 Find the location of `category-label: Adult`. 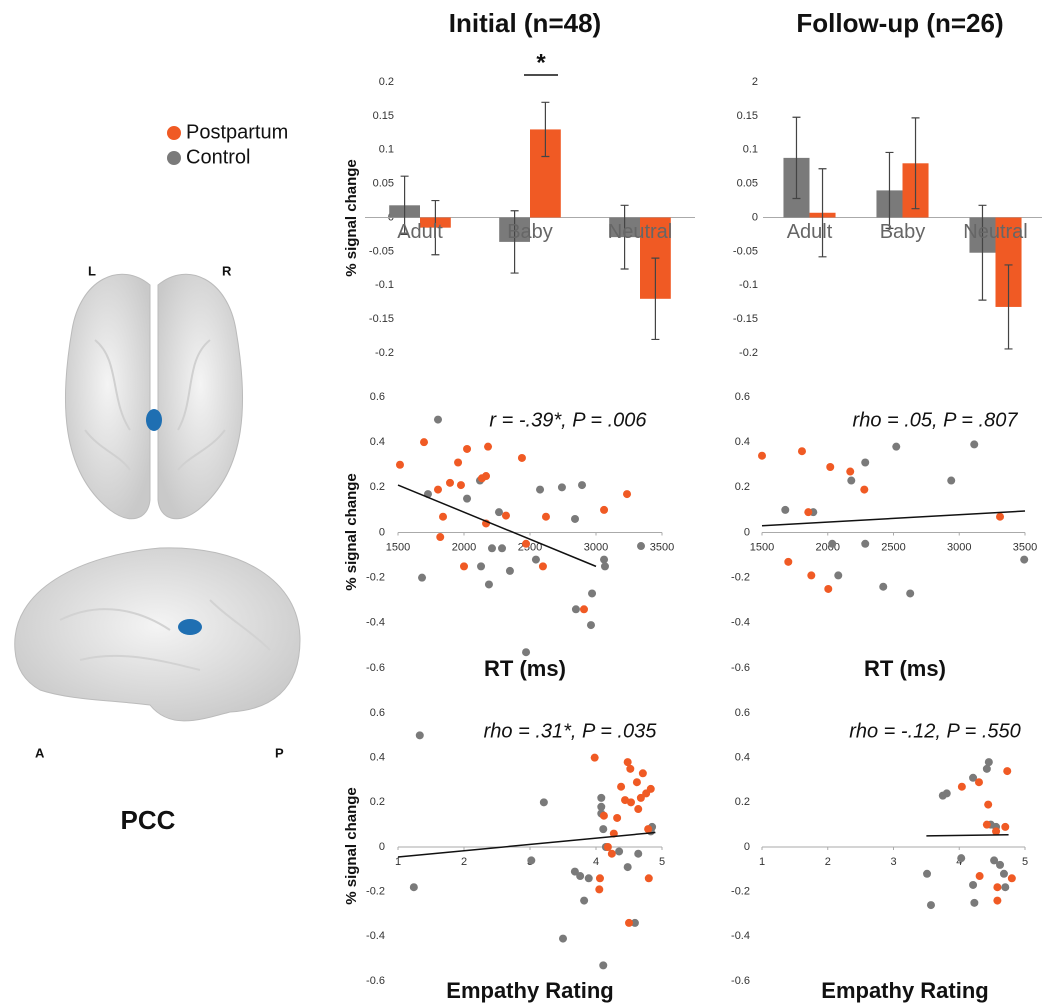

category-label: Adult is located at coordinates (810, 232).